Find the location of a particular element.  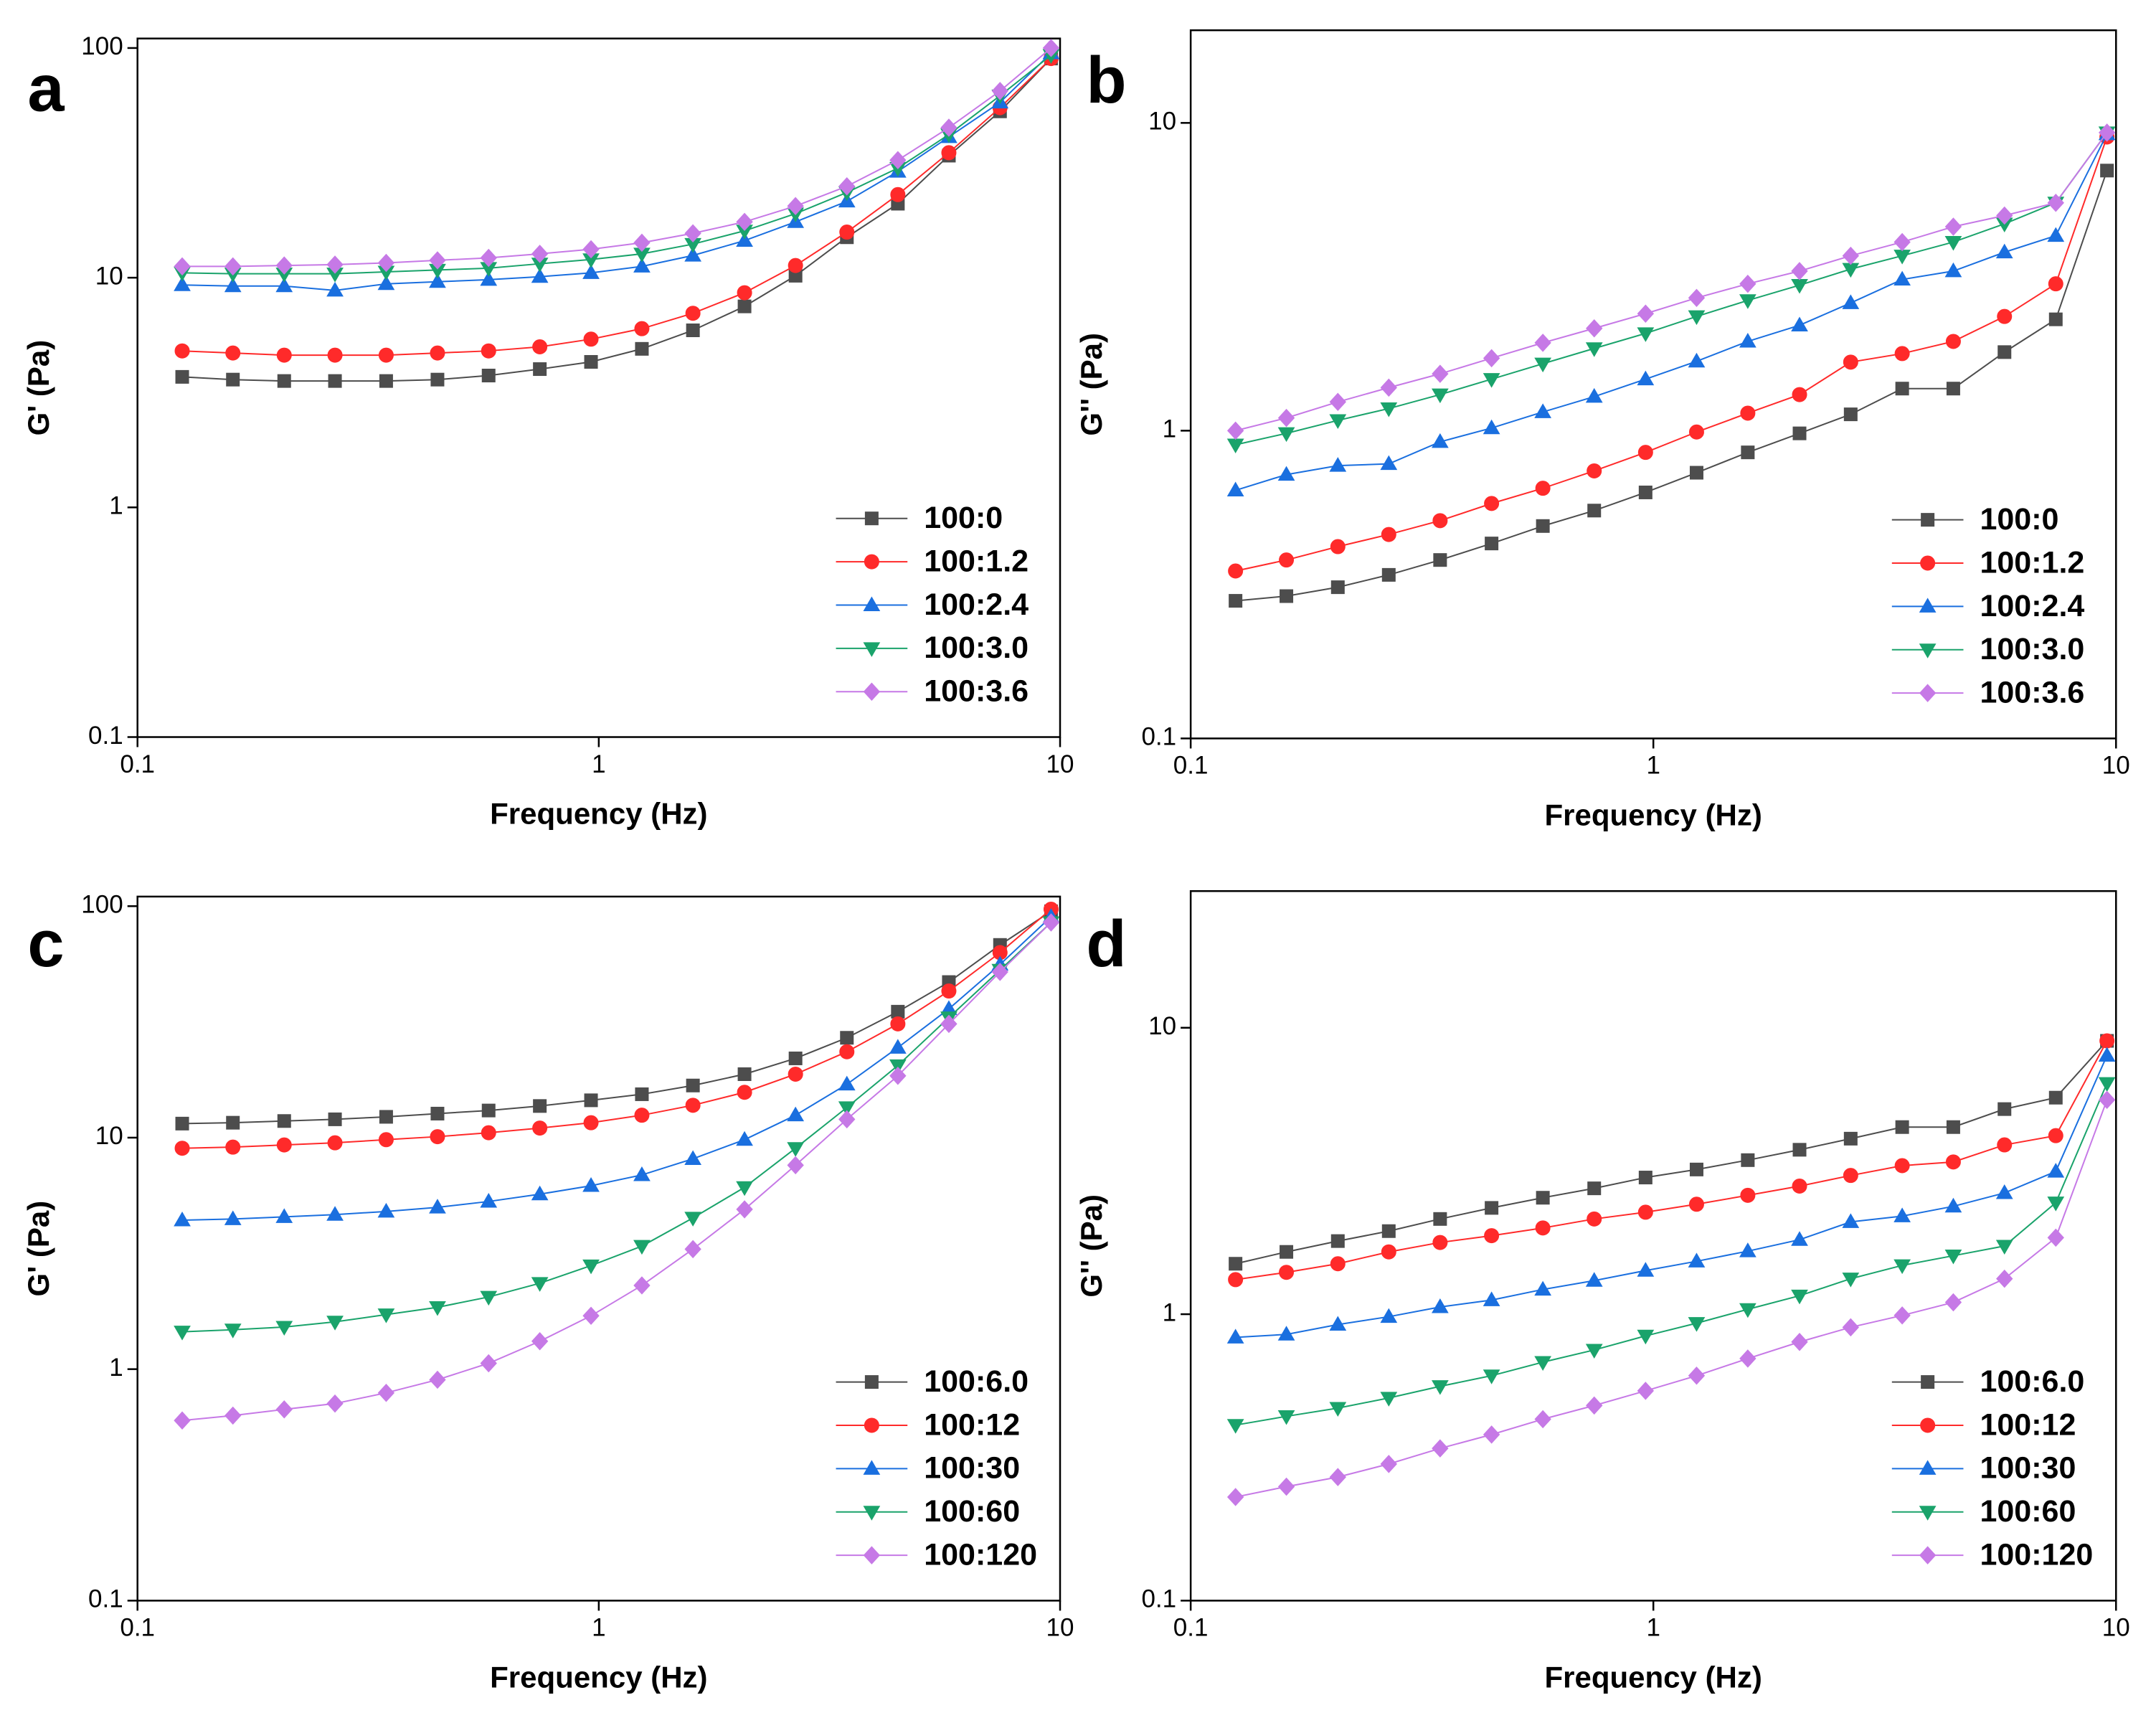

panel-label: d is located at coordinates (1106, 944).